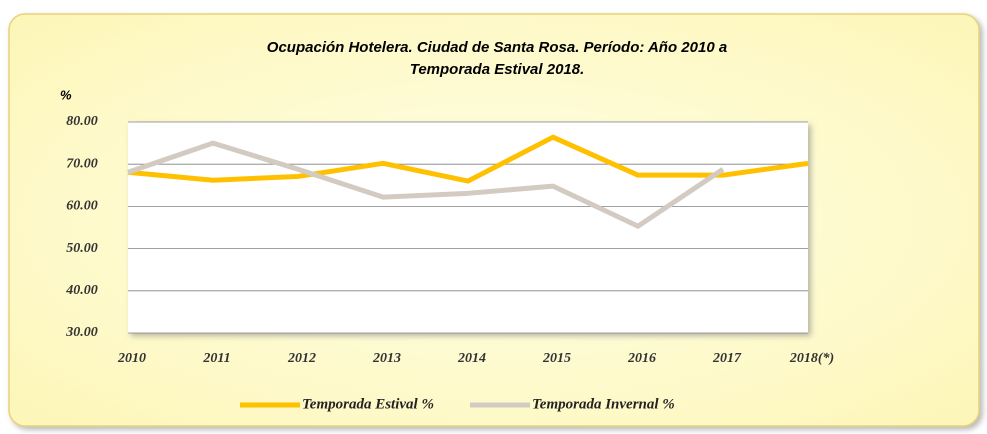 The width and height of the screenshot is (987, 434). Describe the element at coordinates (603, 404) in the screenshot. I see `legend-label: Temporada Invernal %` at that location.